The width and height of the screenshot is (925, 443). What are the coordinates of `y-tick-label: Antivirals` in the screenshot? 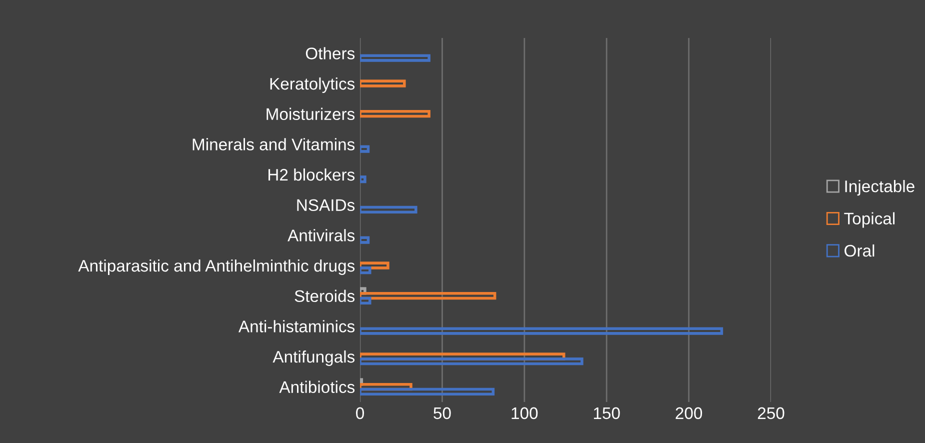 It's located at (321, 235).